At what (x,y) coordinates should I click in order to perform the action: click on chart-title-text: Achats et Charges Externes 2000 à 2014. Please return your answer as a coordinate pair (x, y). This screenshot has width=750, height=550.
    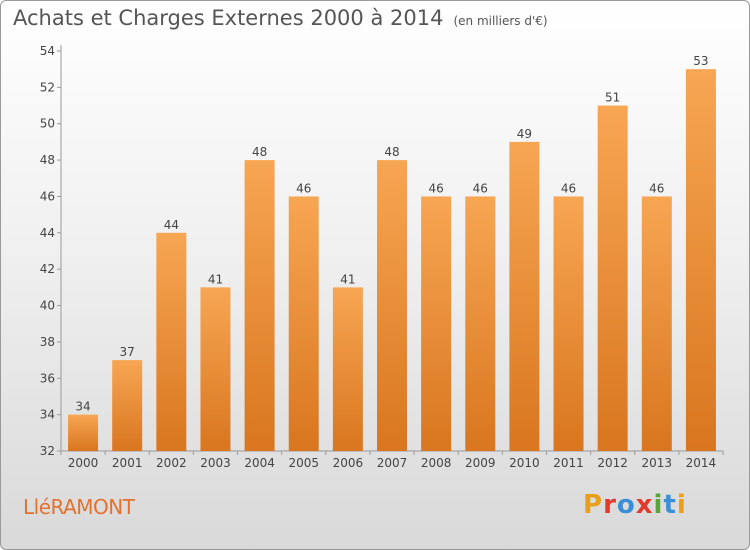
    Looking at the image, I should click on (228, 18).